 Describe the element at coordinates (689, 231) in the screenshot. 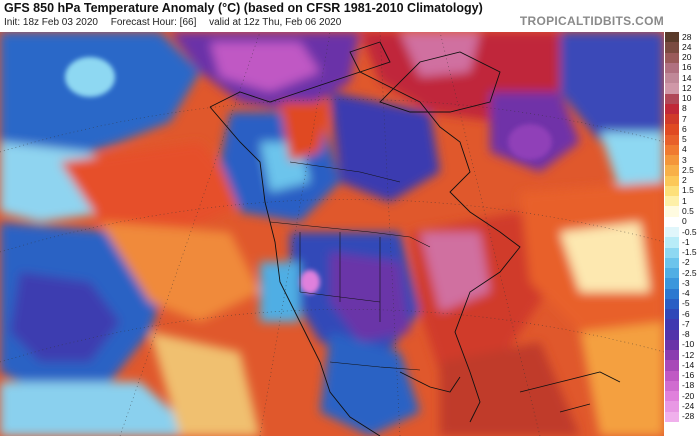

I see `colorbar-label: -0.5` at that location.